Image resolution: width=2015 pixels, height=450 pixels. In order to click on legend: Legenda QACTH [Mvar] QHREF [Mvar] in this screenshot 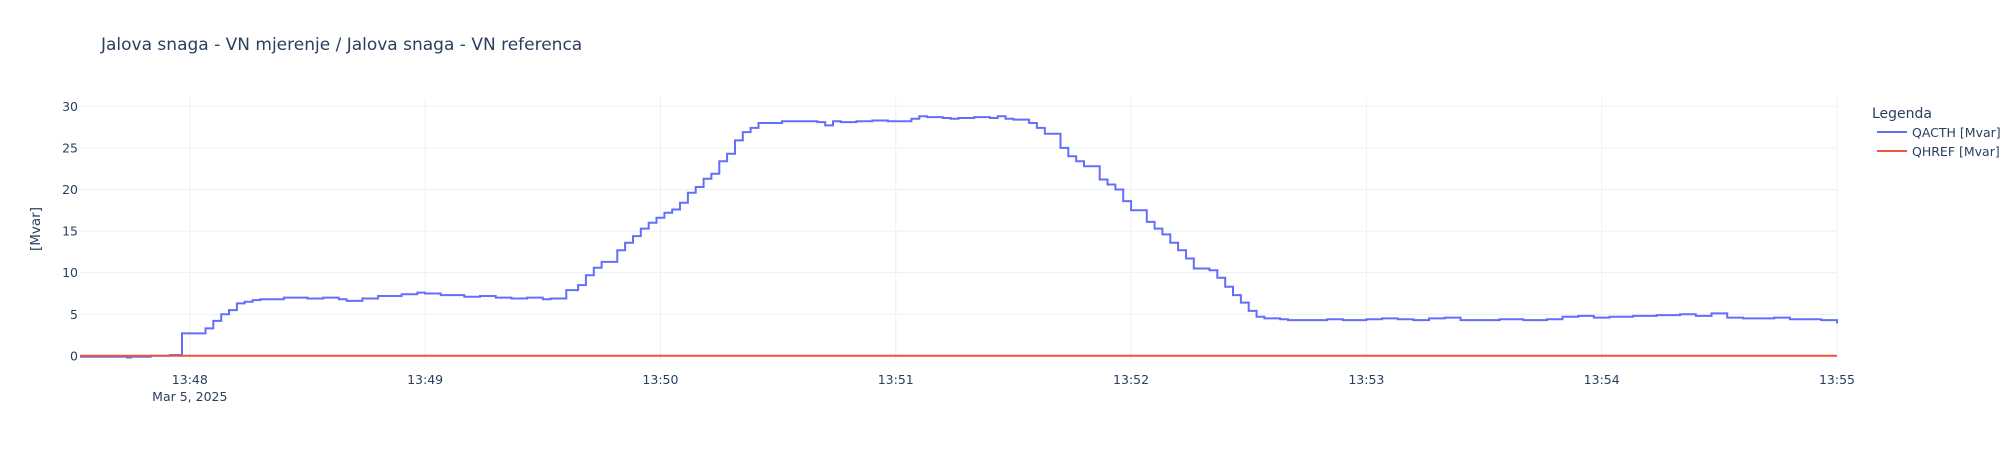, I will do `click(1936, 132)`.